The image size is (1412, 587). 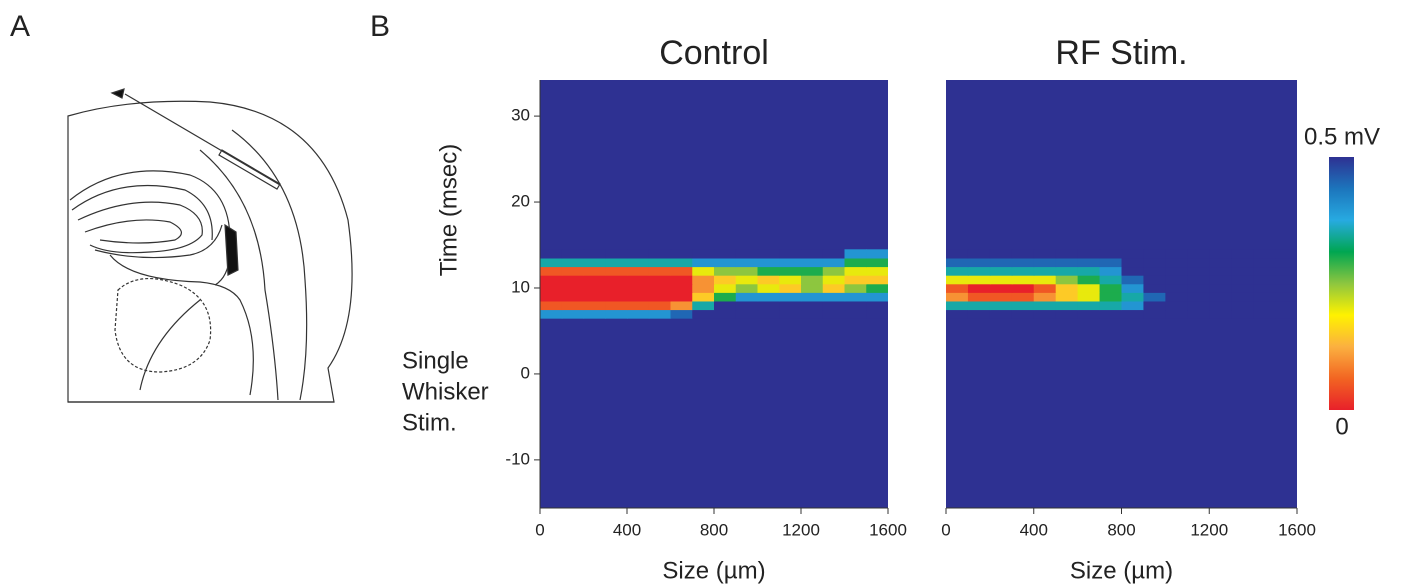 What do you see at coordinates (1341, 283) in the screenshot?
I see `colorbar` at bounding box center [1341, 283].